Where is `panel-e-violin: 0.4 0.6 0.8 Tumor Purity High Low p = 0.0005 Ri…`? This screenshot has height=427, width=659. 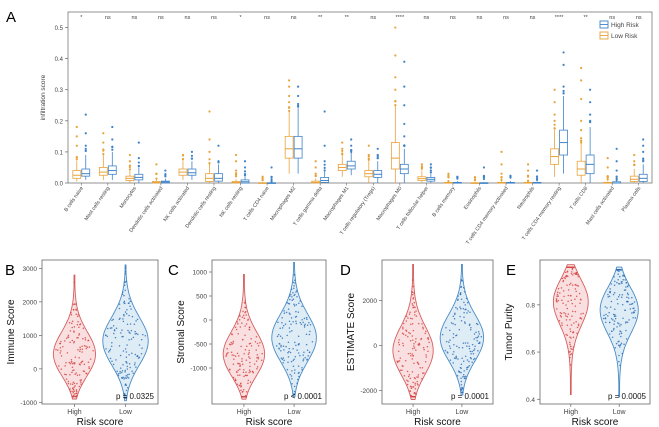 panel-e-violin: 0.4 0.6 0.8 Tumor Purity High Low p = 0.0005 Ri… is located at coordinates (577, 343).